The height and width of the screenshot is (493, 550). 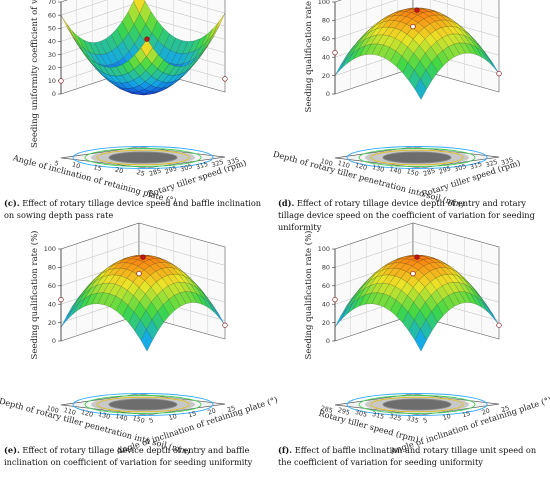 I want to click on y-tick-label: 110, so click(x=70, y=411).